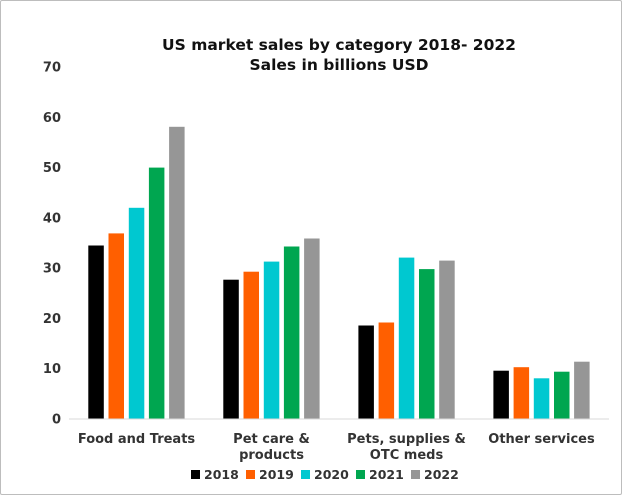 The height and width of the screenshot is (498, 624). I want to click on chart-title-line-1: US market sales by category 2018- 2022, so click(339, 45).